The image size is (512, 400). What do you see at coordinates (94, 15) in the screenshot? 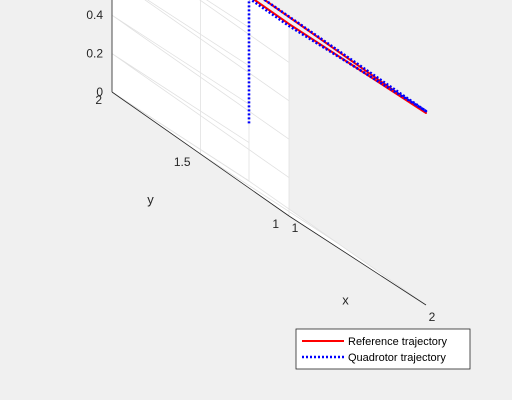
I see `z-tick-label: 0.4` at bounding box center [94, 15].